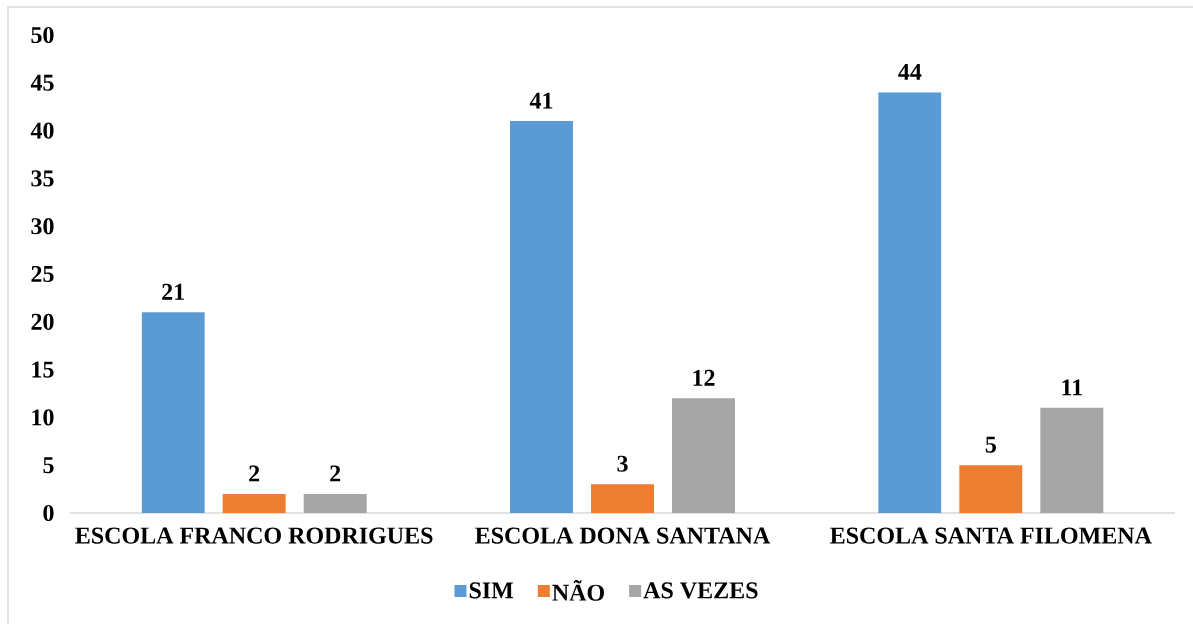 This screenshot has height=624, width=1193. Describe the element at coordinates (254, 535) in the screenshot. I see `x-tick-label: ESCOLA FRANCO RODRIGUES` at that location.